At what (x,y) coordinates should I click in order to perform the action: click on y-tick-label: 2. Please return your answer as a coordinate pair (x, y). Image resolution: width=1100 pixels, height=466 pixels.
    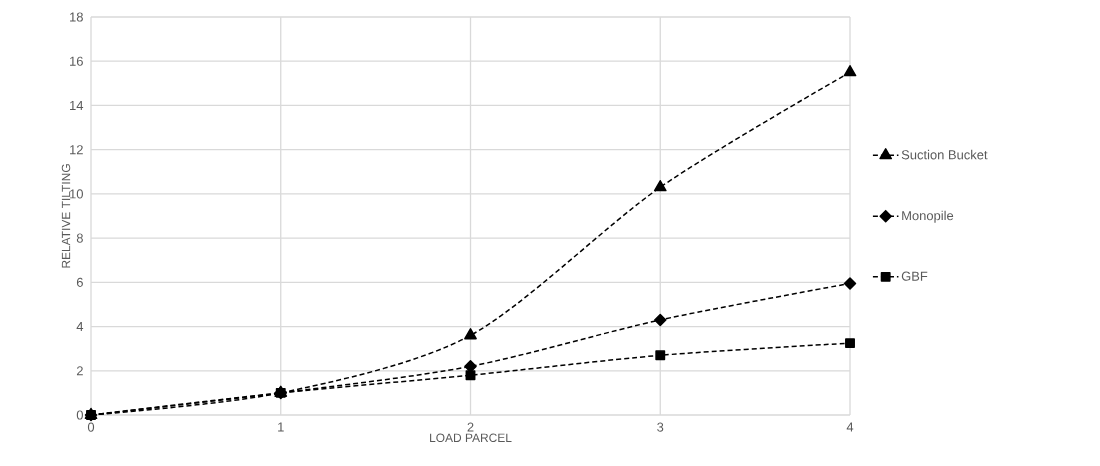
    Looking at the image, I should click on (79, 371).